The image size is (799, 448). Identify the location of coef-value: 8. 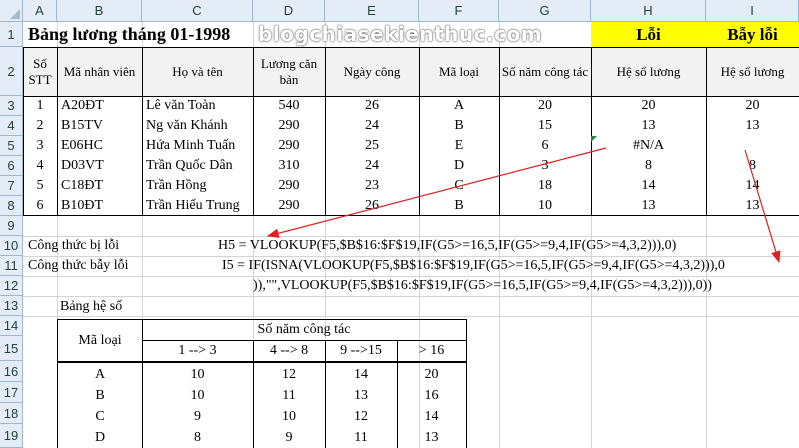
(197, 437).